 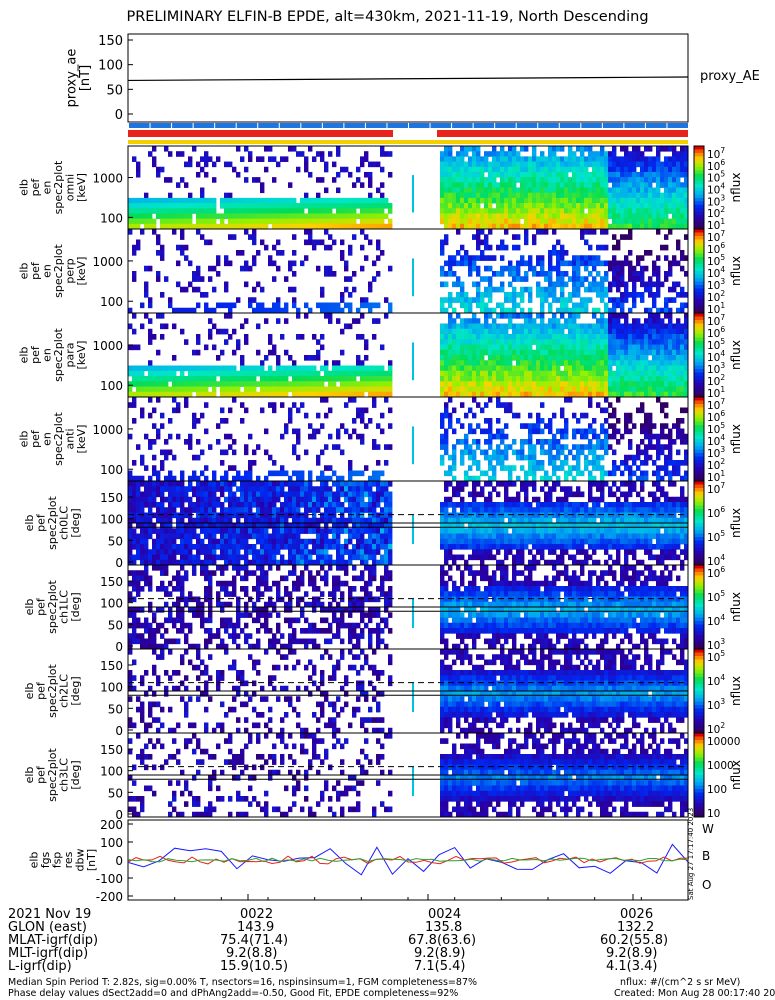 What do you see at coordinates (69, 270) in the screenshot?
I see `spectrogram-ylabel-1-line: perp` at bounding box center [69, 270].